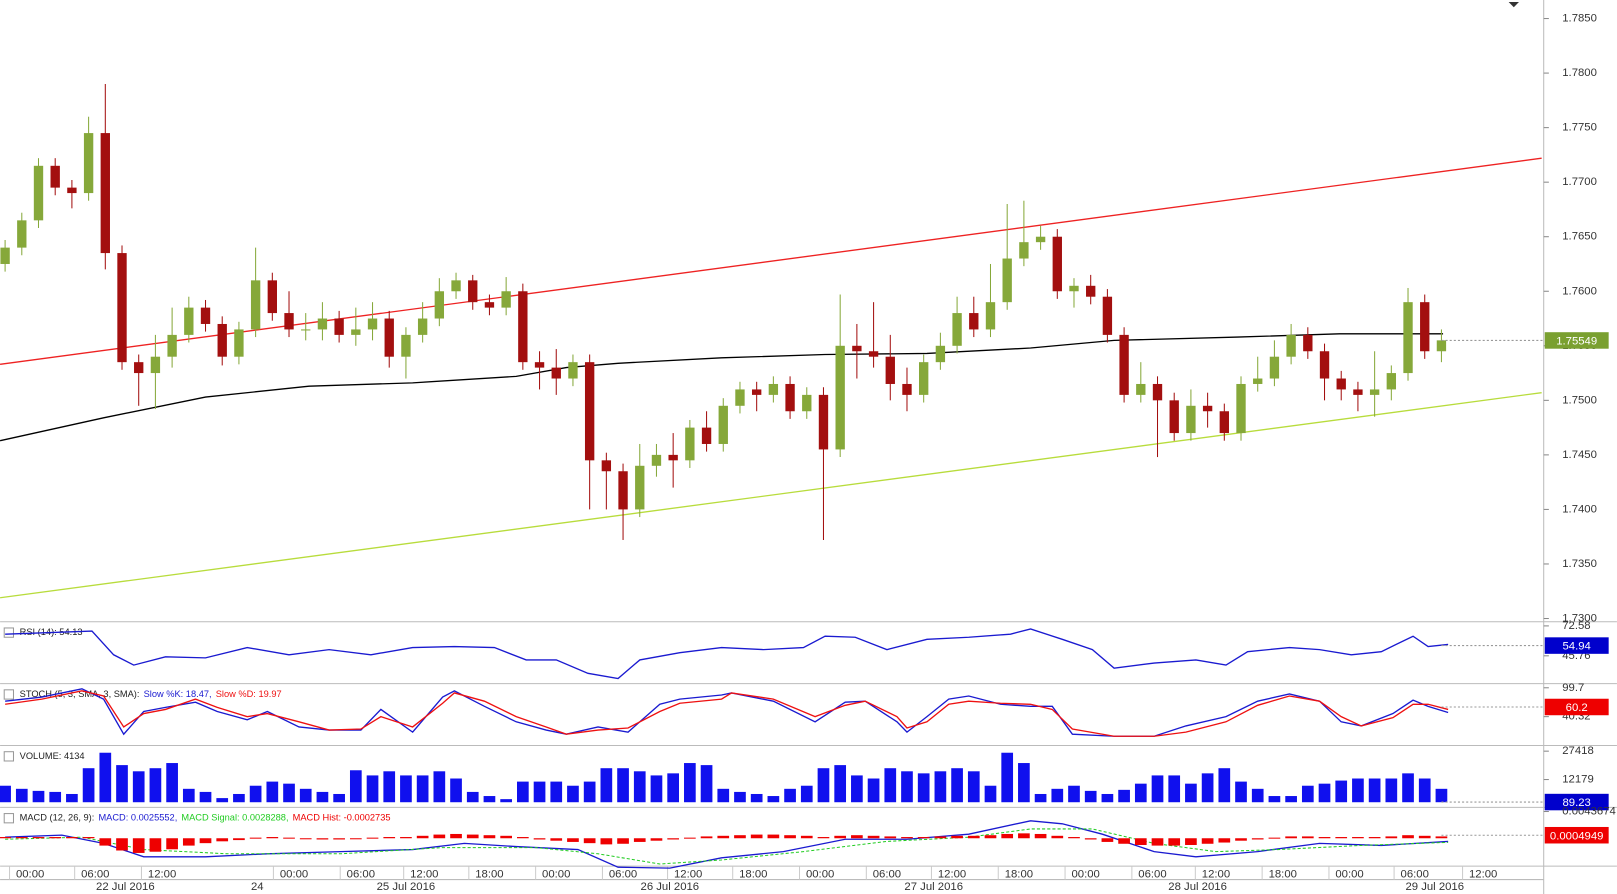 This screenshot has height=894, width=1617. What do you see at coordinates (1513, 5) in the screenshot?
I see `dropdown-arrow` at bounding box center [1513, 5].